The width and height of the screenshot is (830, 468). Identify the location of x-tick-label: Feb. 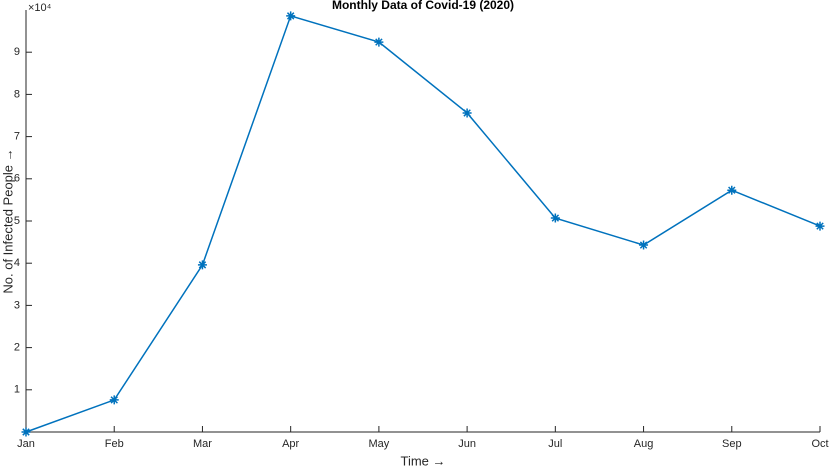
(114, 444).